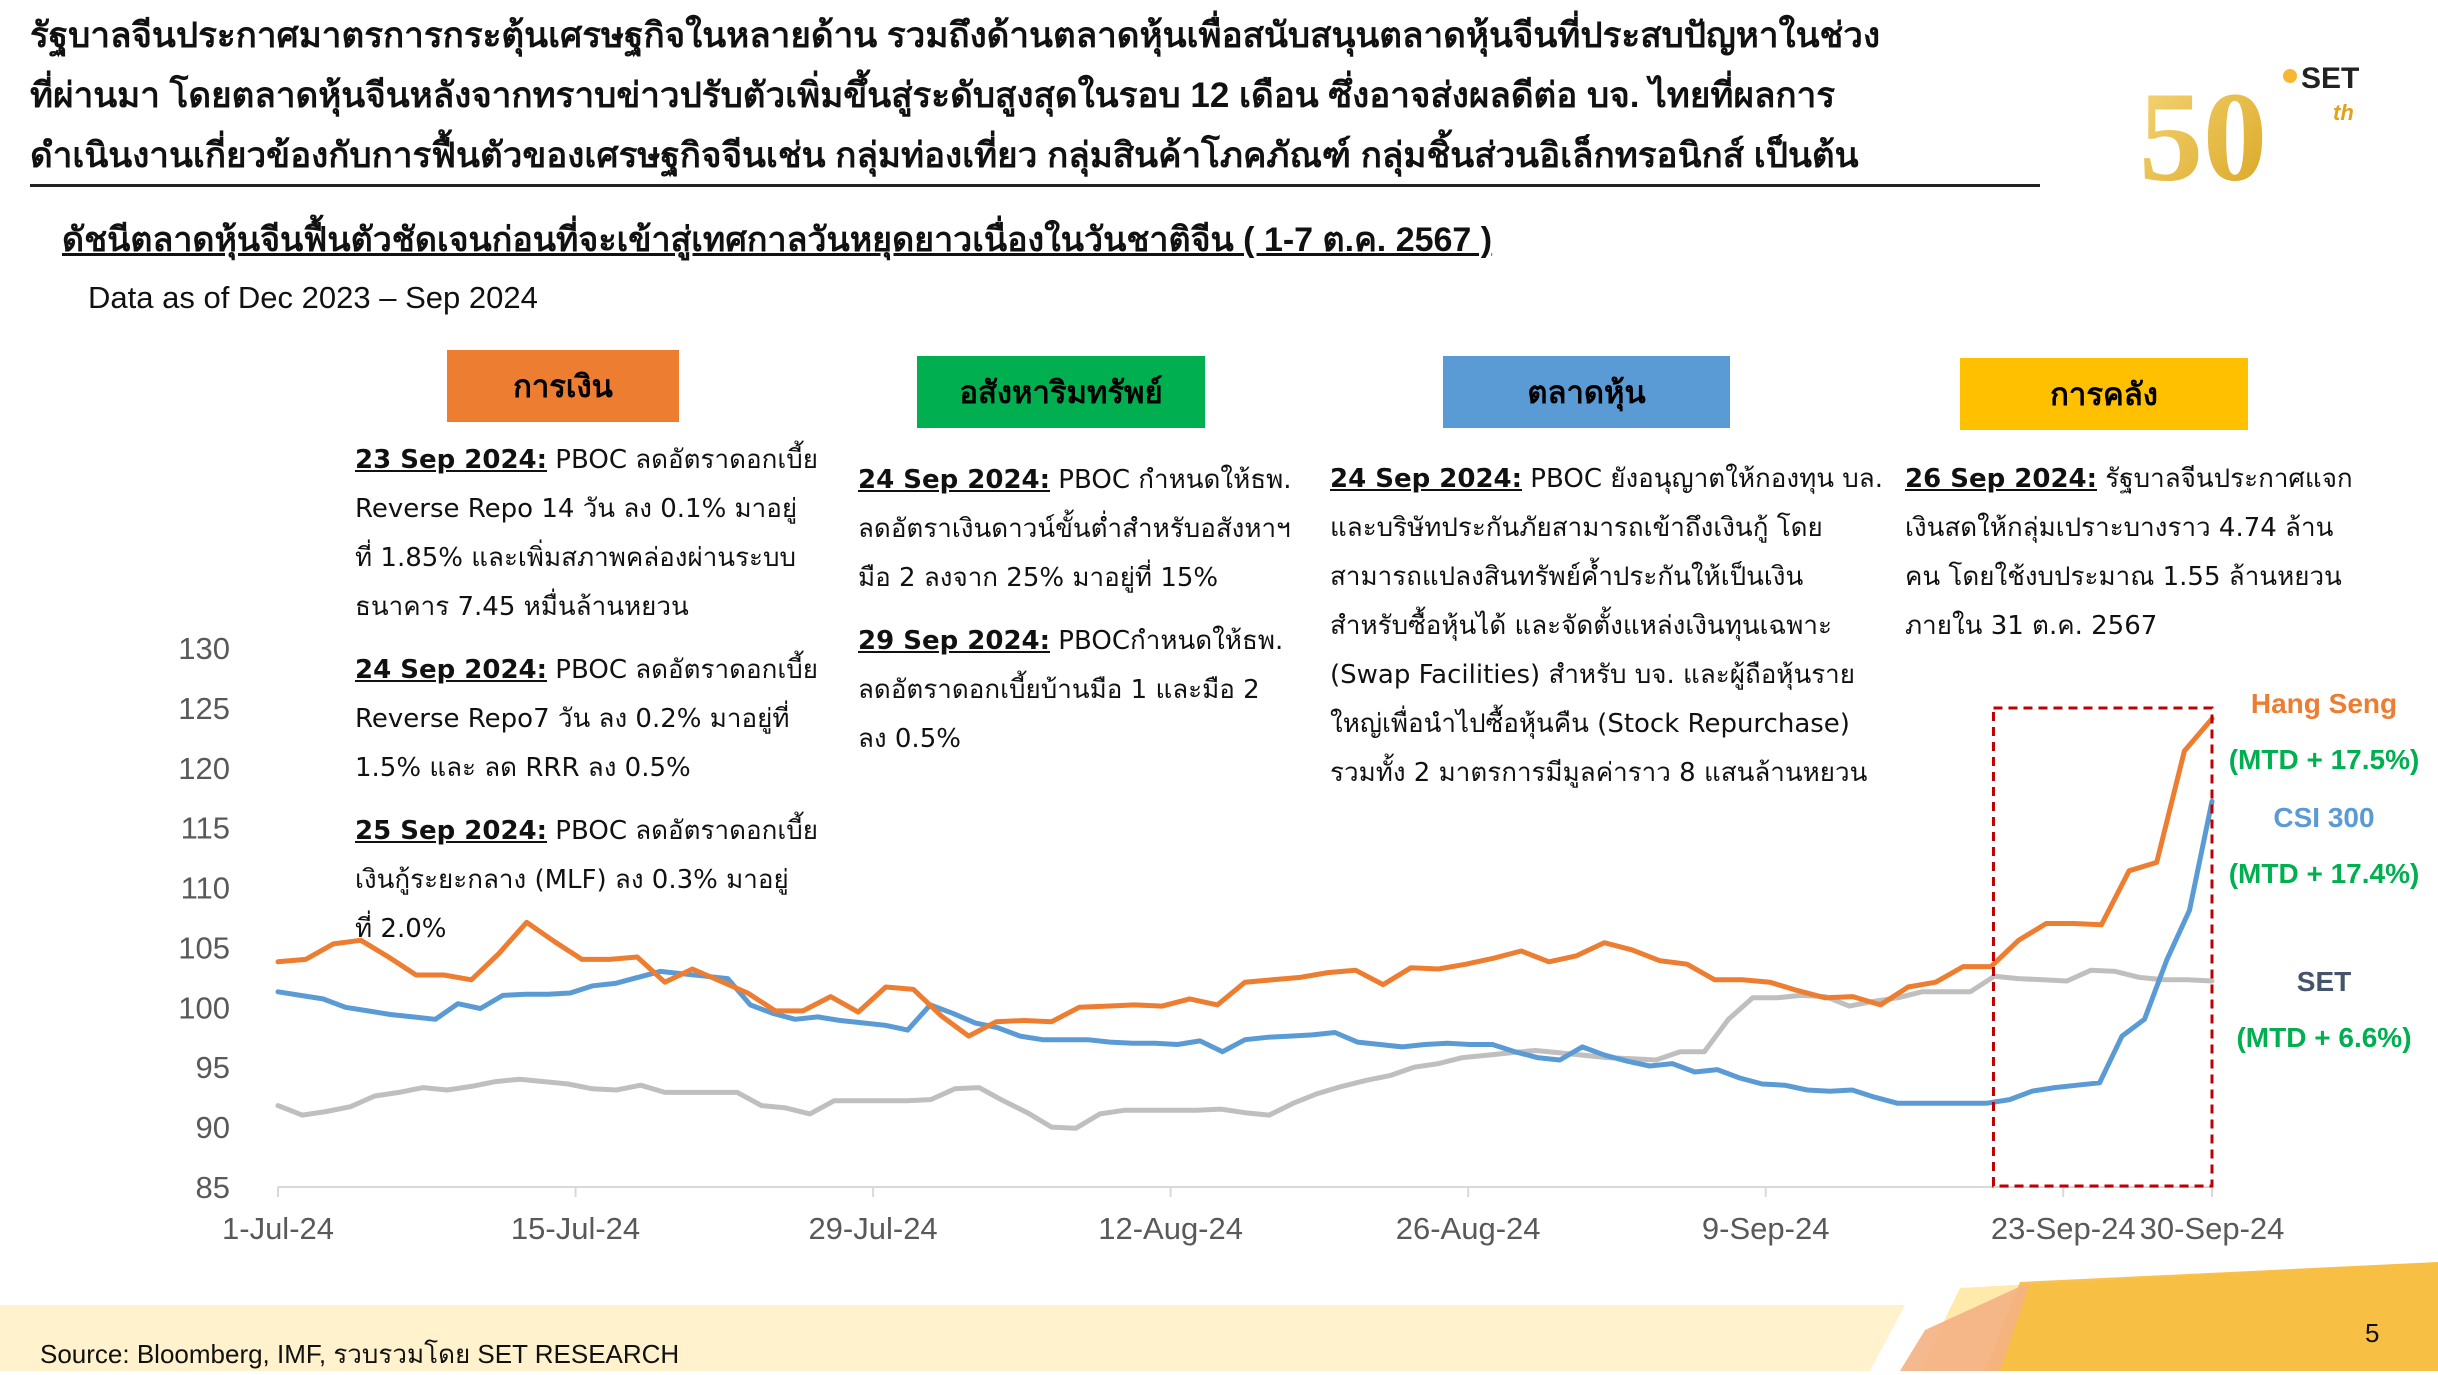 Image resolution: width=2438 pixels, height=1375 pixels. Describe the element at coordinates (2031, 626) in the screenshot. I see `note-line: ภายใน 31 ต.ค. 2567` at that location.